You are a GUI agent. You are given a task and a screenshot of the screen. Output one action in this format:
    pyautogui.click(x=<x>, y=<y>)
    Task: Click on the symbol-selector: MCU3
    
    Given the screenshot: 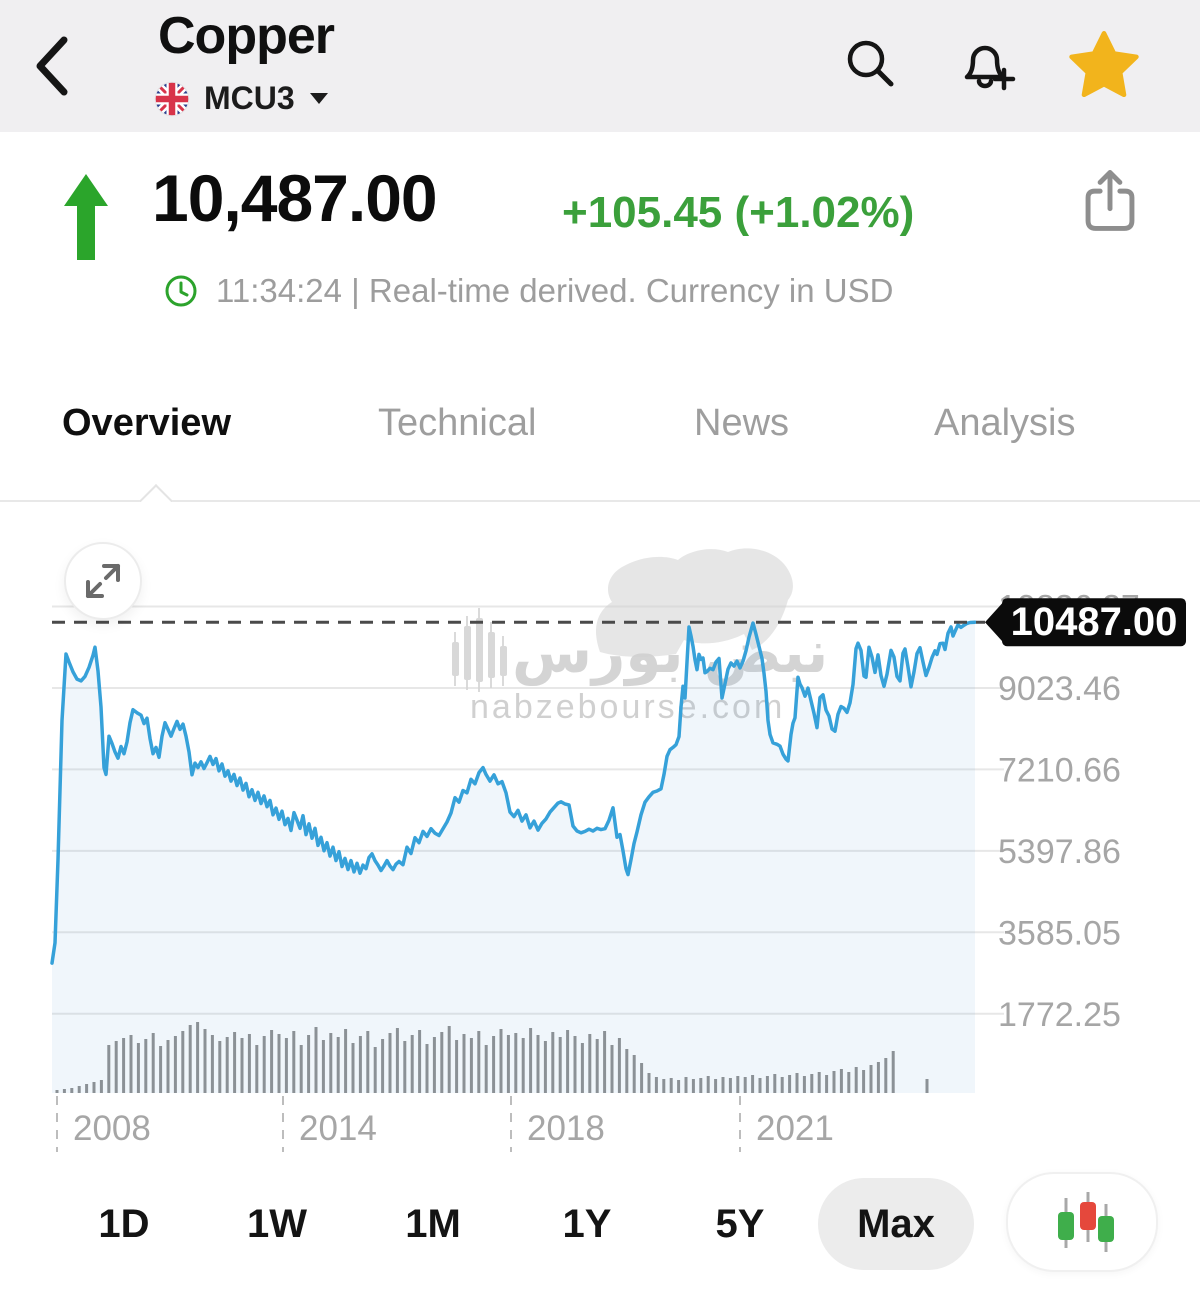 What is the action you would take?
    pyautogui.click(x=241, y=98)
    